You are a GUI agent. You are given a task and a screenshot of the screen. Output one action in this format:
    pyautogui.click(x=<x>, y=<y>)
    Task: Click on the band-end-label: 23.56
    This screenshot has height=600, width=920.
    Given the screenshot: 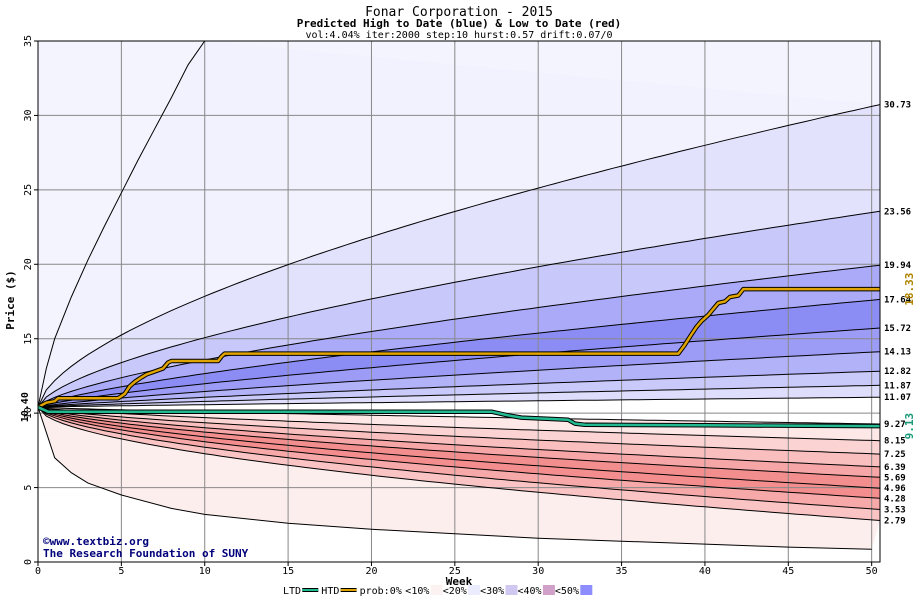 What is the action you would take?
    pyautogui.click(x=897, y=212)
    